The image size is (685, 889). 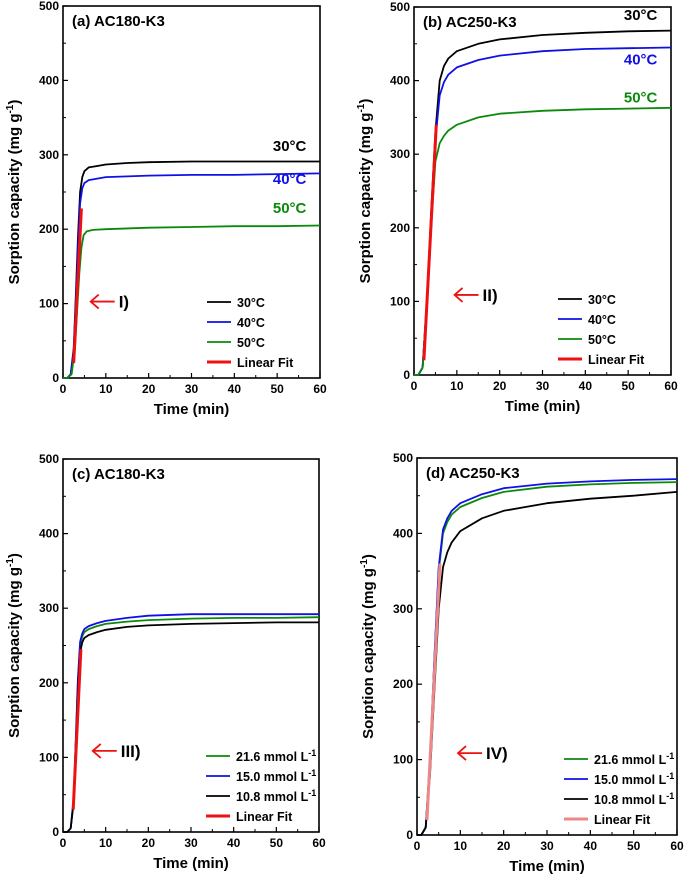 What do you see at coordinates (251, 303) in the screenshot?
I see `legend-label-0: 30°C` at bounding box center [251, 303].